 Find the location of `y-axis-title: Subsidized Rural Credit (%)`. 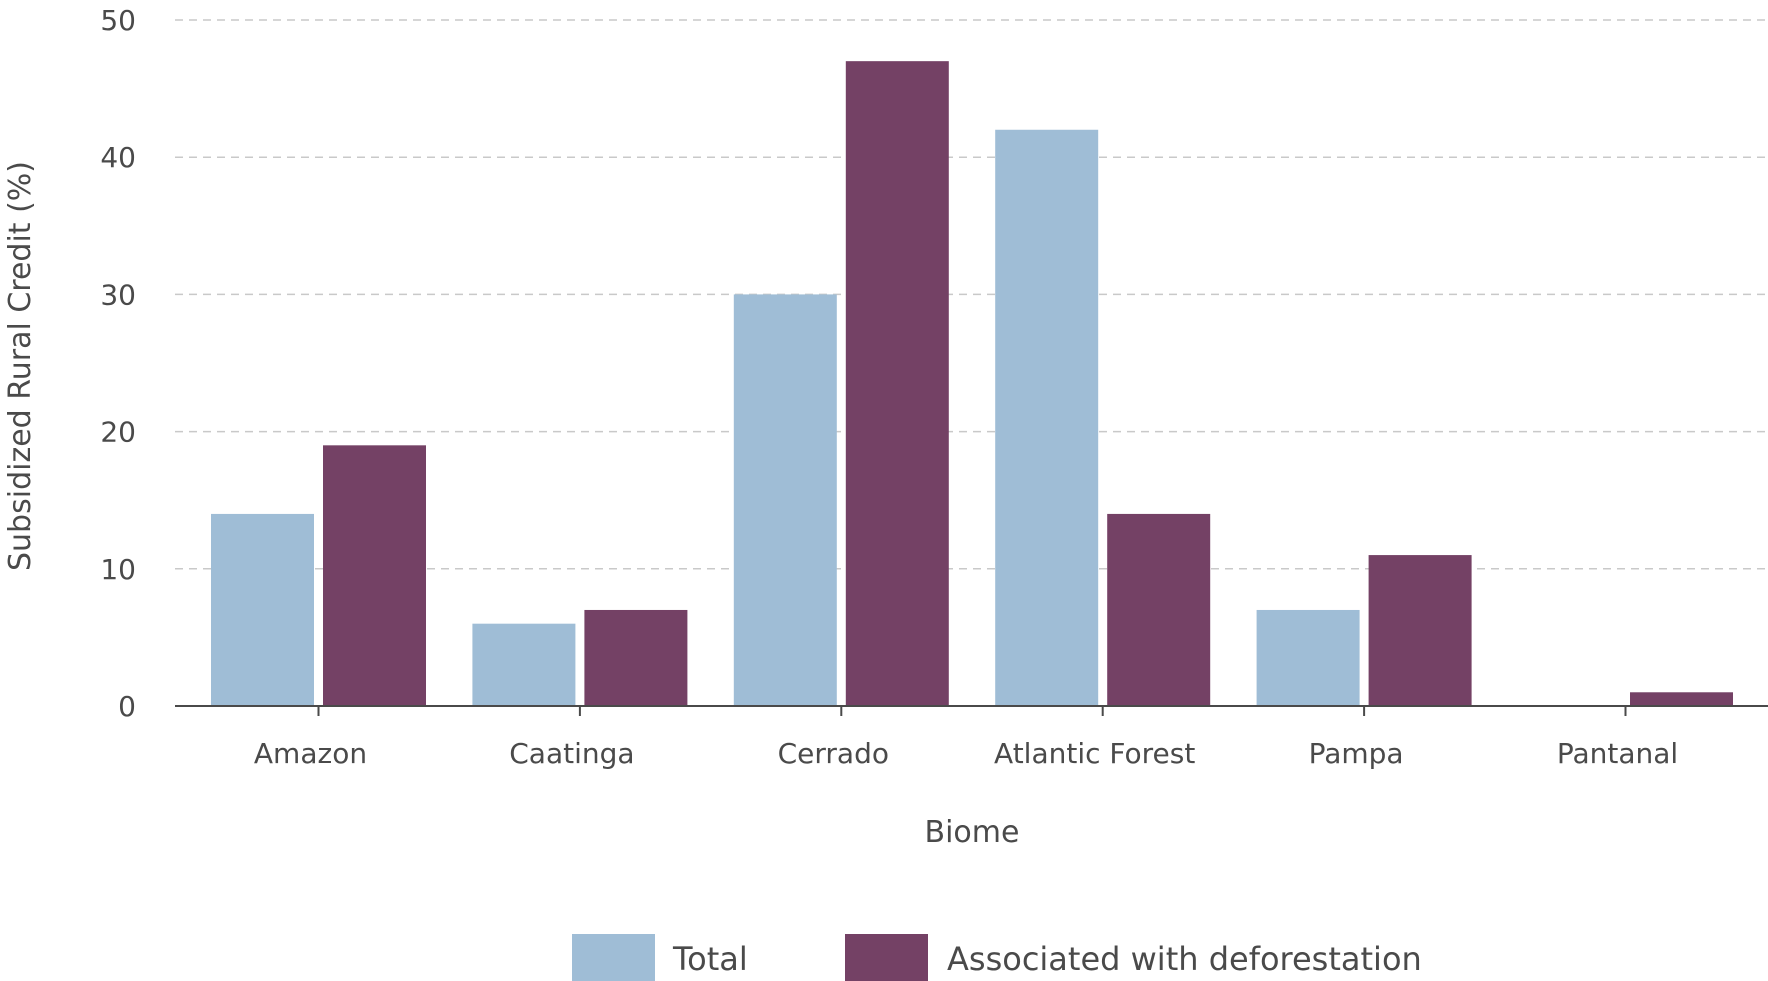

y-axis-title: Subsidized Rural Credit (%) is located at coordinates (20, 366).